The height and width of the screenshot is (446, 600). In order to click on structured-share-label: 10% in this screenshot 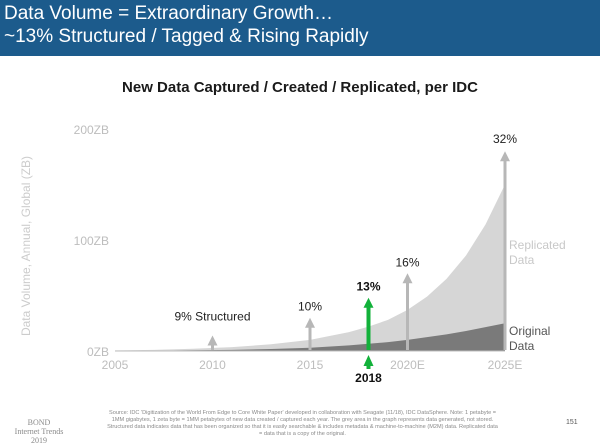, I will do `click(310, 307)`.